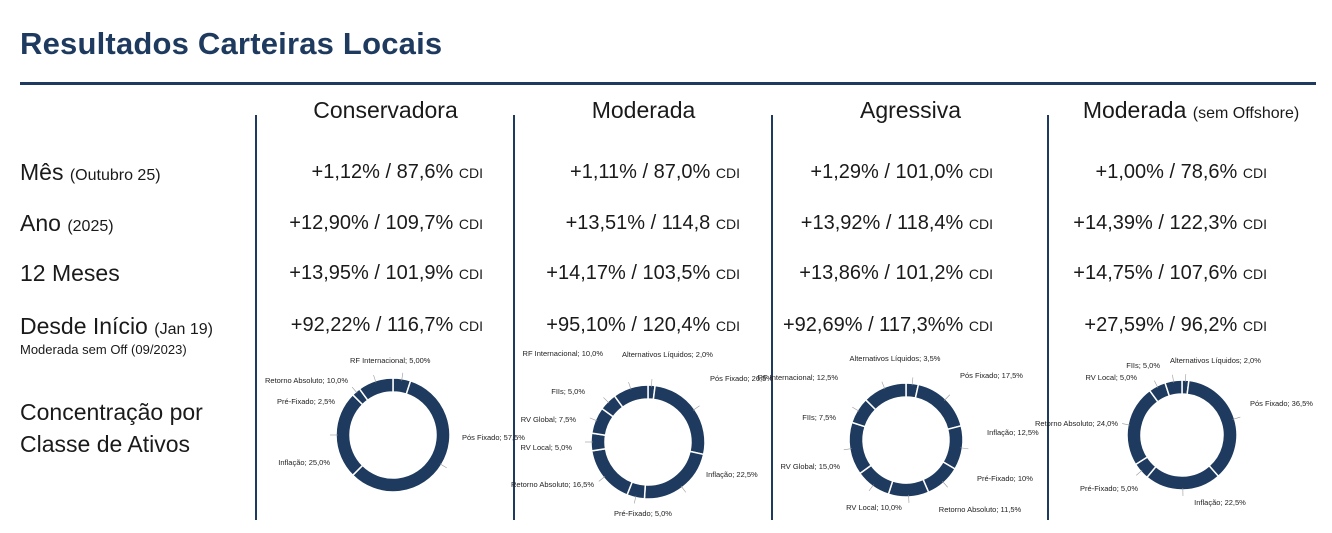 This screenshot has width=1332, height=533. I want to click on donut-slice-label: RF Internacional; 12,5%, so click(798, 377).